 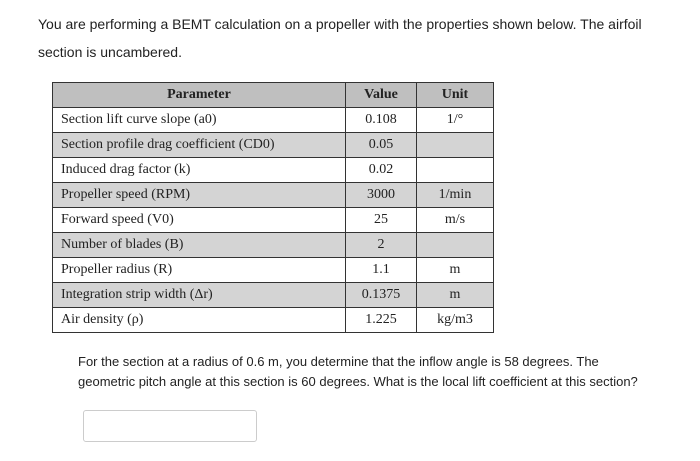 I want to click on value-cell: 1.225, so click(x=381, y=320).